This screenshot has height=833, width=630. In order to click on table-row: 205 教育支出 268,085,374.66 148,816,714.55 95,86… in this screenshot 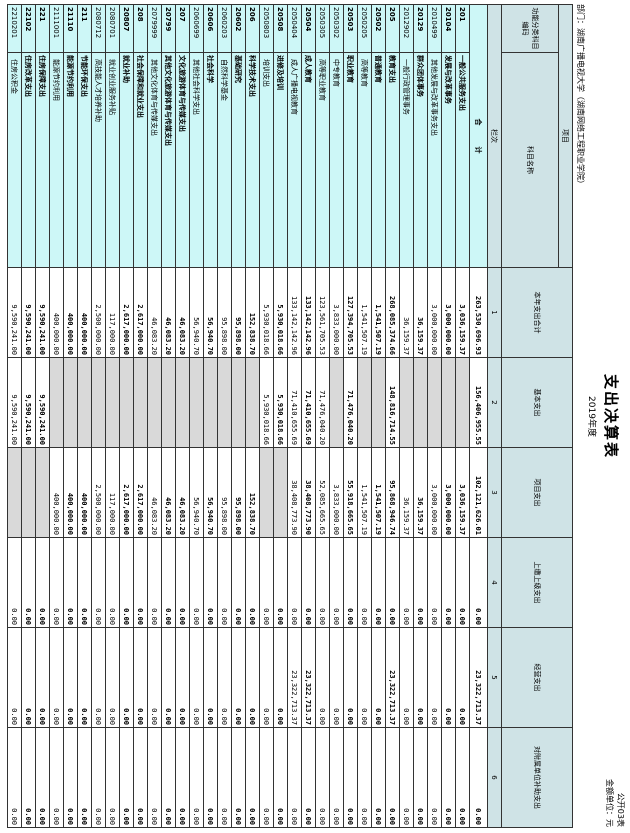, I will do `click(392, 416)`.